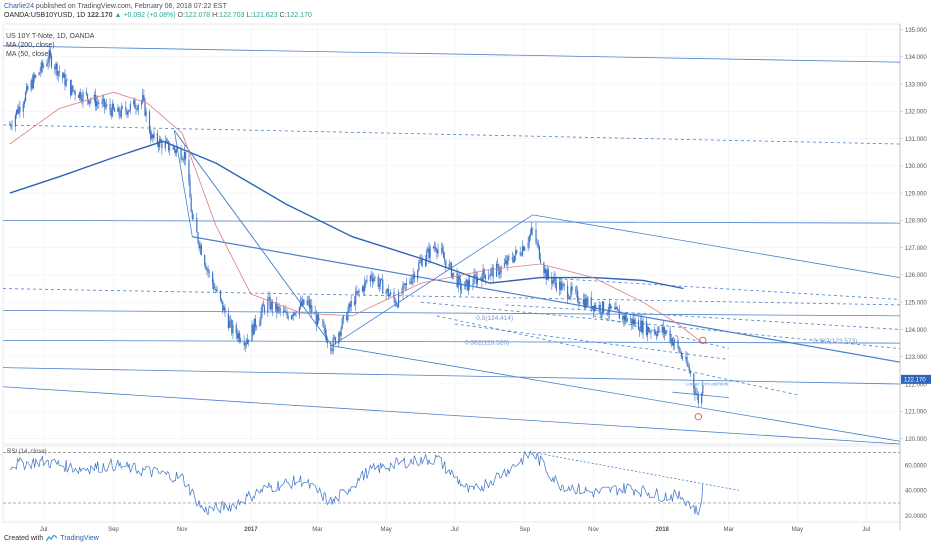  Describe the element at coordinates (494, 318) in the screenshot. I see `chart-annotation: 0.5(124.414)` at that location.